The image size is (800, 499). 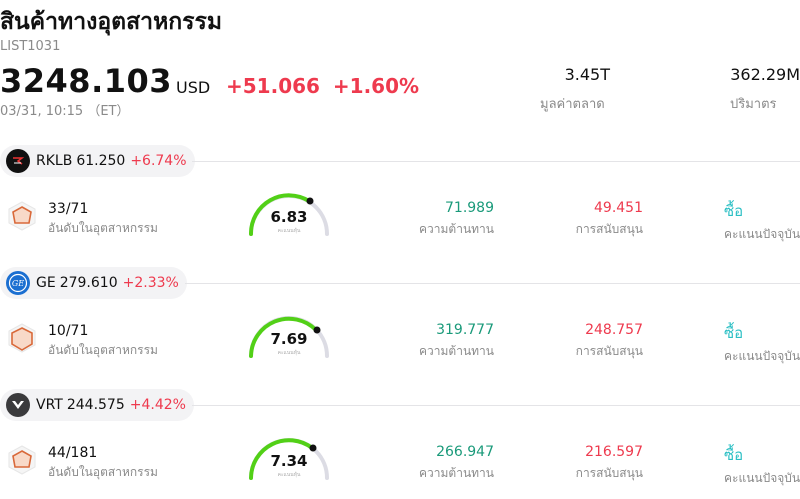 I want to click on score-value: 7.69, so click(x=289, y=339).